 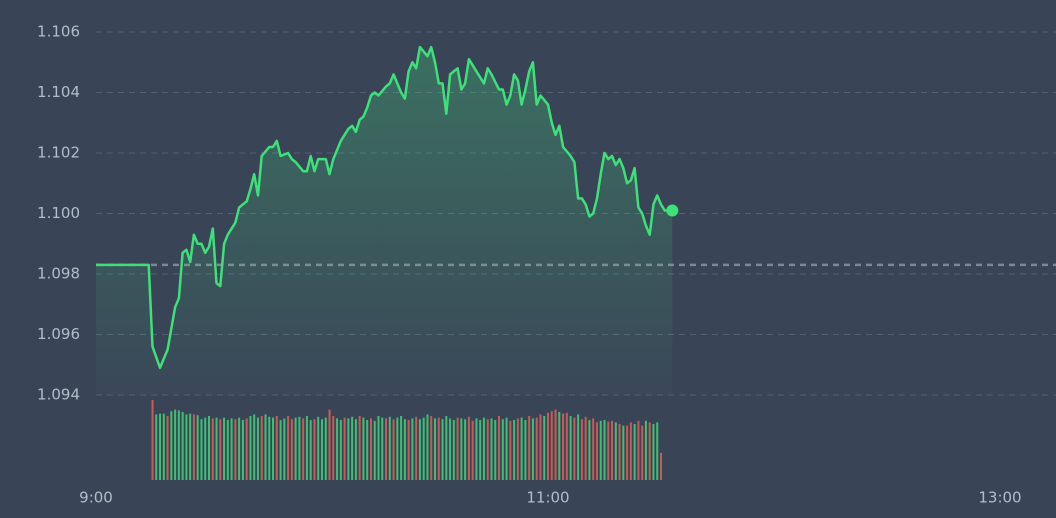 I want to click on y-tick-label: 1.102, so click(x=58, y=153).